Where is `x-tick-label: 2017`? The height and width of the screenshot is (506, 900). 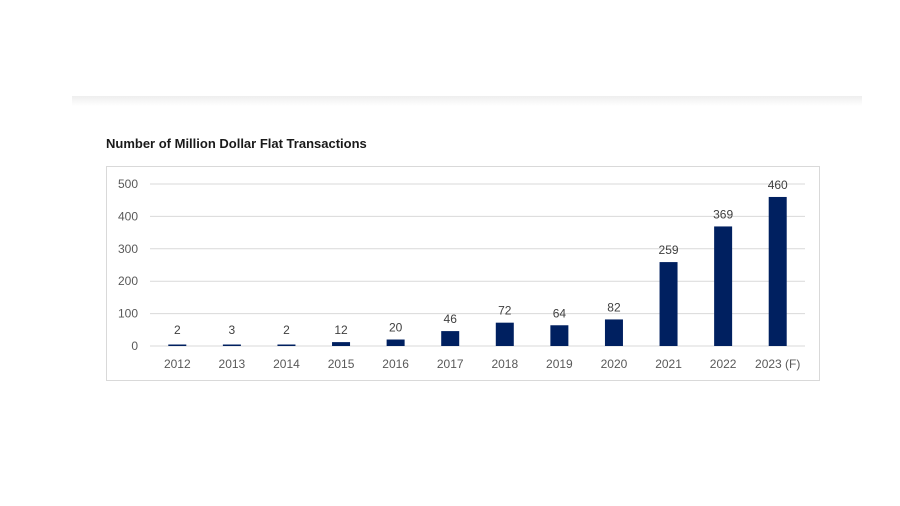 x-tick-label: 2017 is located at coordinates (450, 364).